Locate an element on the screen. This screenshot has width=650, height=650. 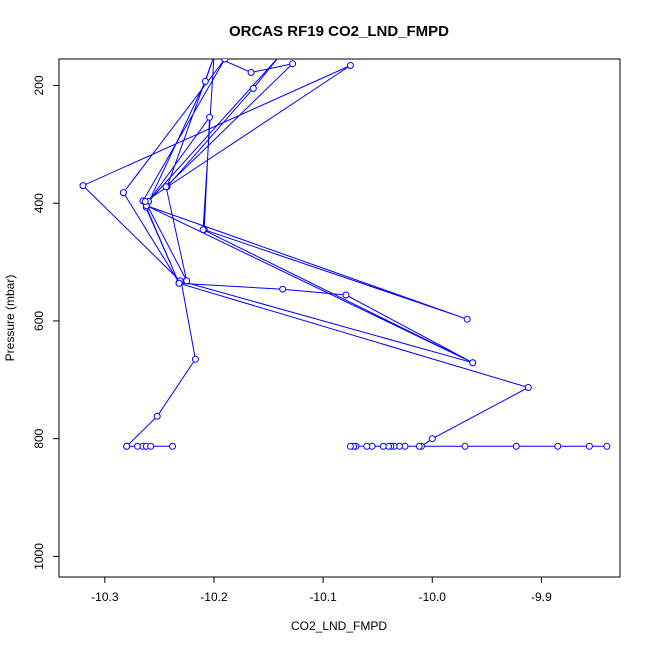
x-tick-label: -10.0 is located at coordinates (433, 597).